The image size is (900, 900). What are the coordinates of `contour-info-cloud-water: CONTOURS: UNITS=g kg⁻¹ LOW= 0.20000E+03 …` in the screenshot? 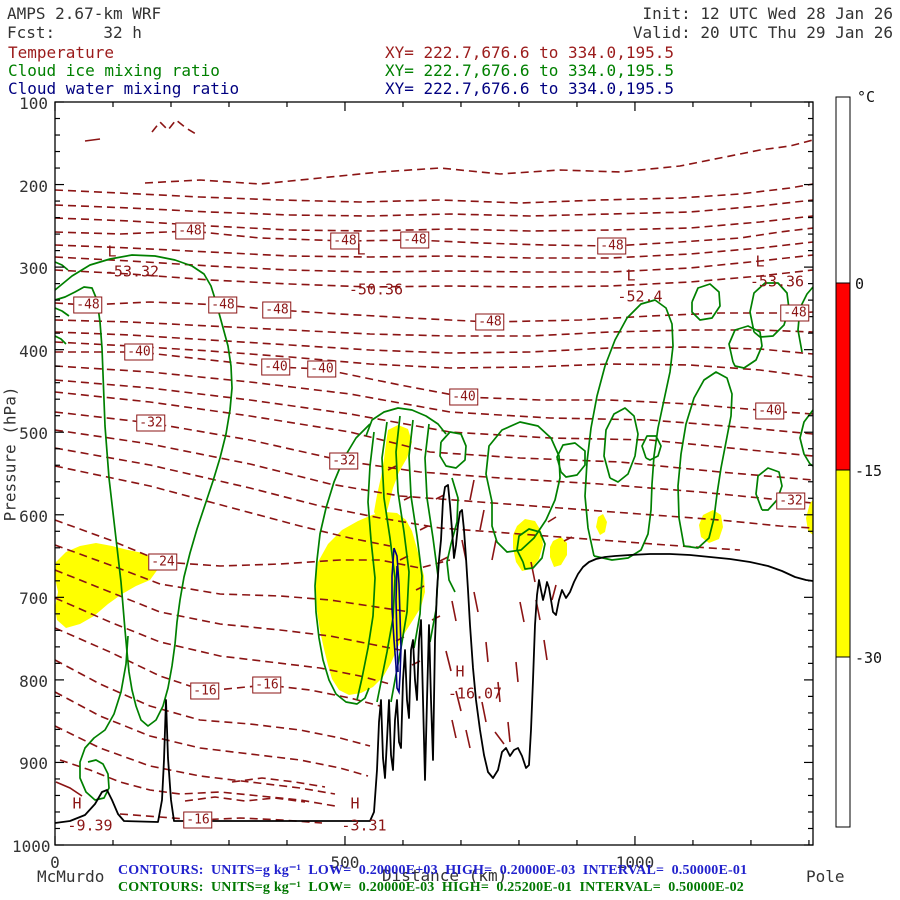 It's located at (433, 870).